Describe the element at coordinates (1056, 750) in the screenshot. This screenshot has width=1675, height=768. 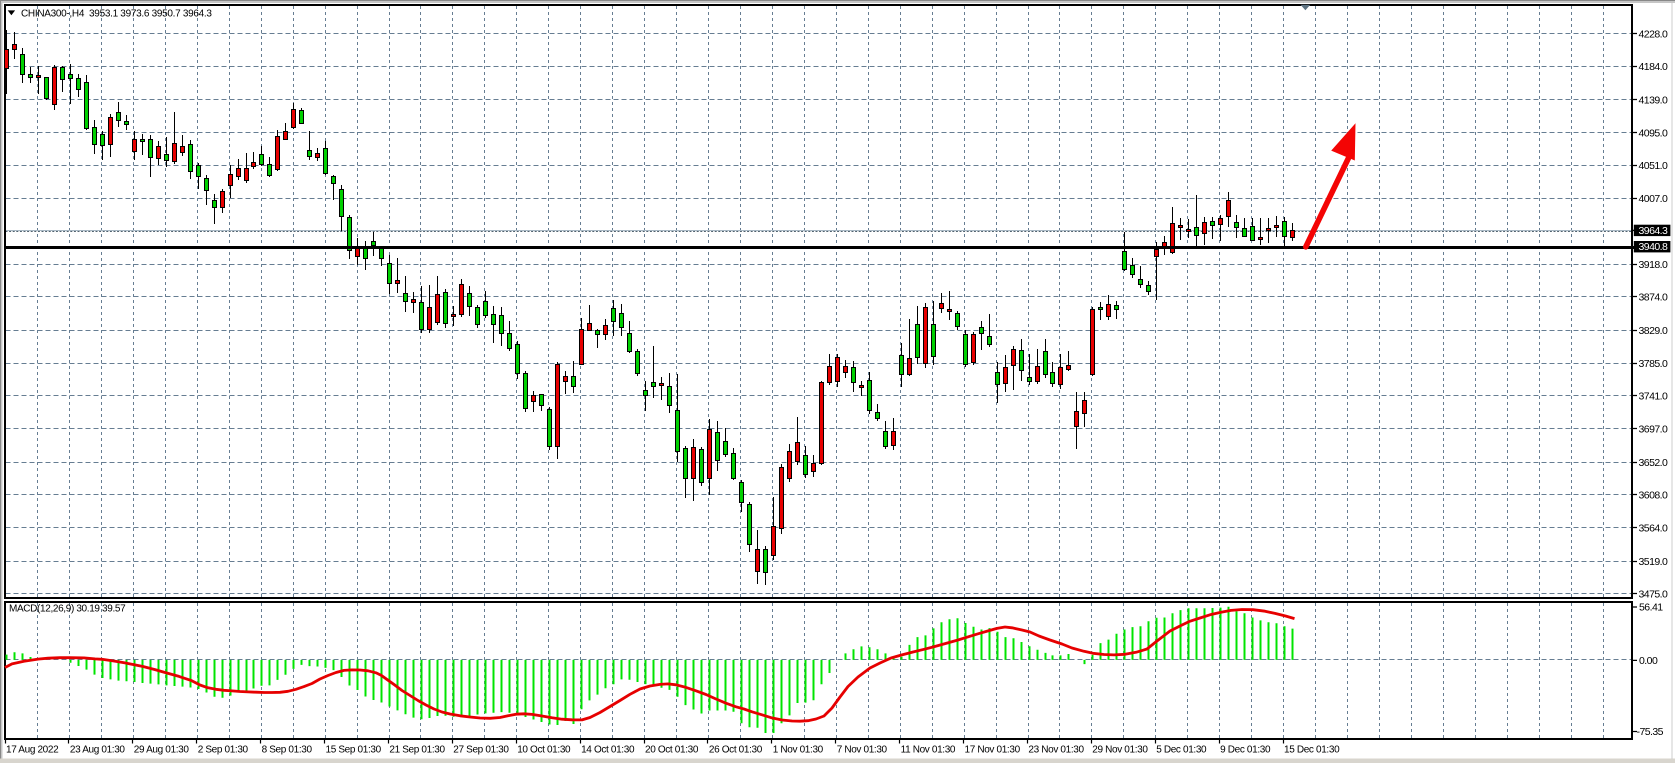
I see `svg-text: 23 Nov 01:30` at that location.